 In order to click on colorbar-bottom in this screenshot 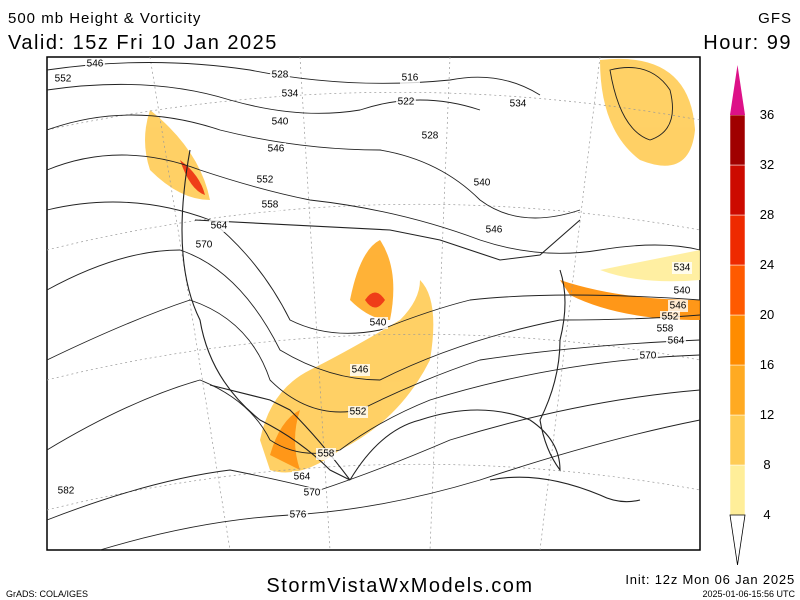, I will do `click(737, 540)`.